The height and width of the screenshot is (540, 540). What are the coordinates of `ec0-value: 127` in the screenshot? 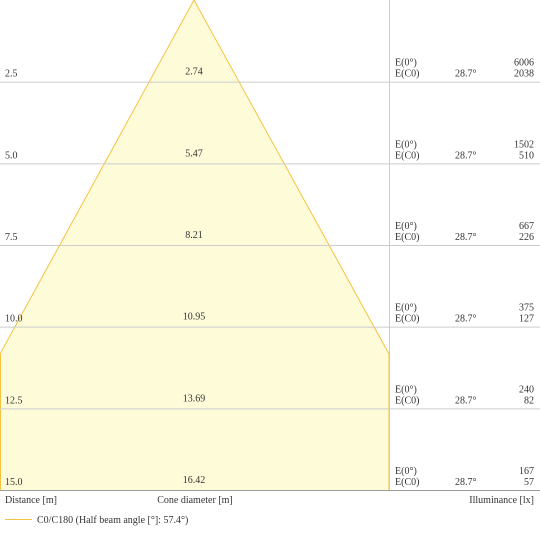 It's located at (526, 319).